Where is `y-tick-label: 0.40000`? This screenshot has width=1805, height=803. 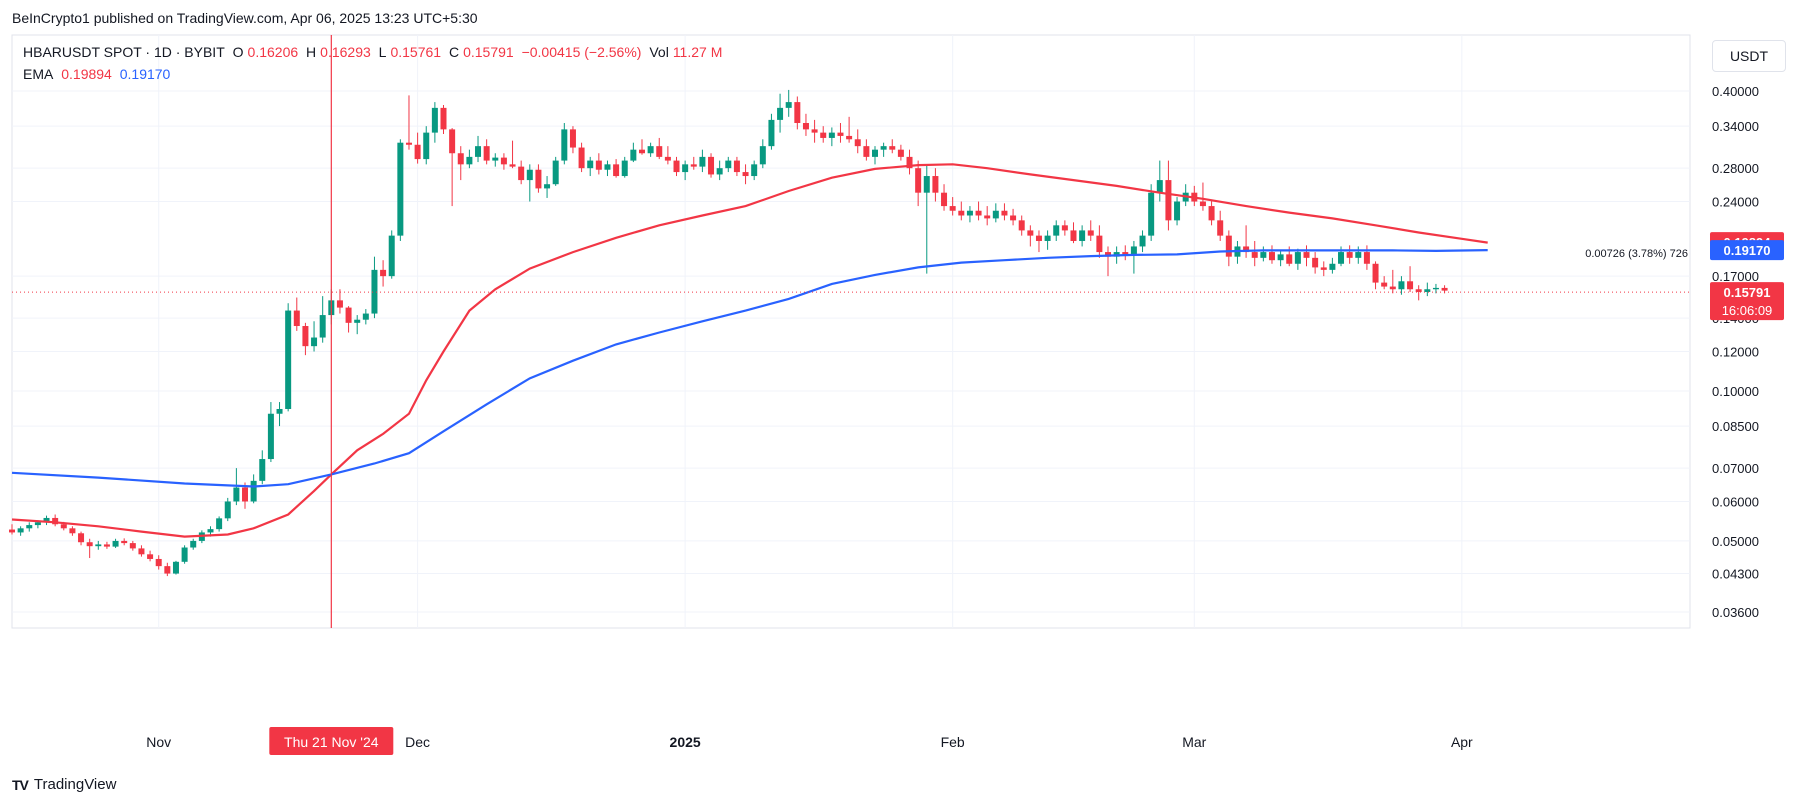
y-tick-label: 0.40000 is located at coordinates (1735, 91).